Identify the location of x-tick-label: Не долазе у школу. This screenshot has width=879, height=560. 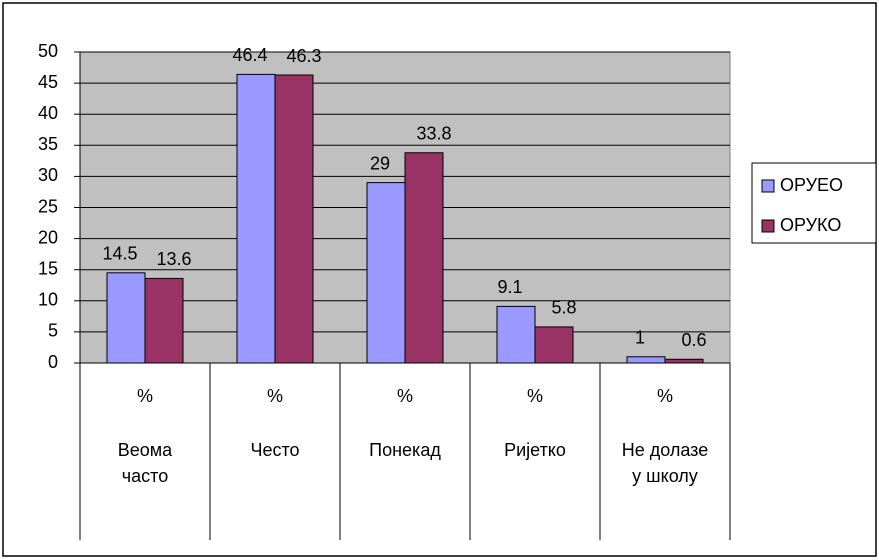
(665, 463).